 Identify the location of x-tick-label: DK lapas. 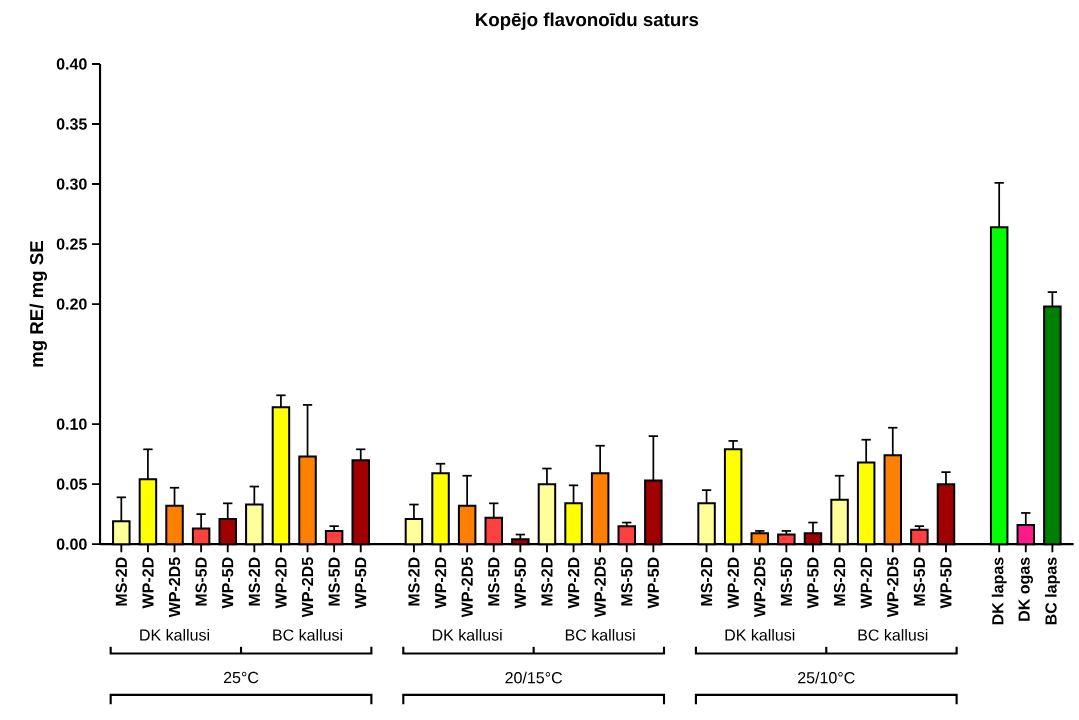
(999, 591).